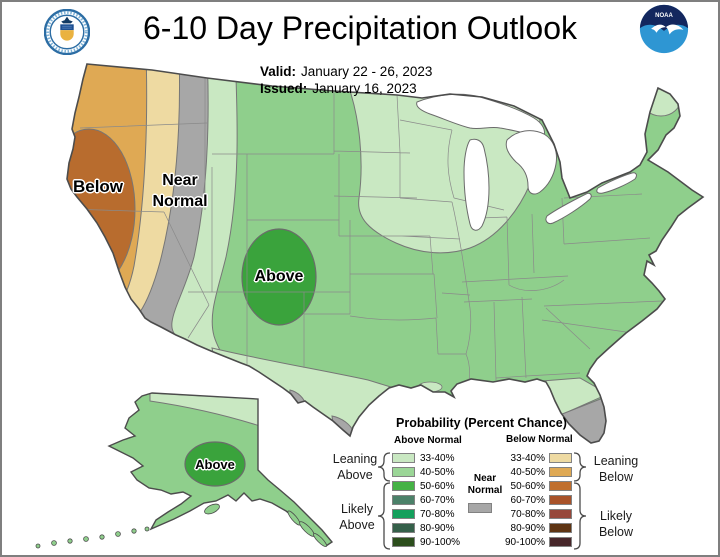 This screenshot has width=720, height=557. Describe the element at coordinates (67, 35) in the screenshot. I see `seal-shield-base` at that location.